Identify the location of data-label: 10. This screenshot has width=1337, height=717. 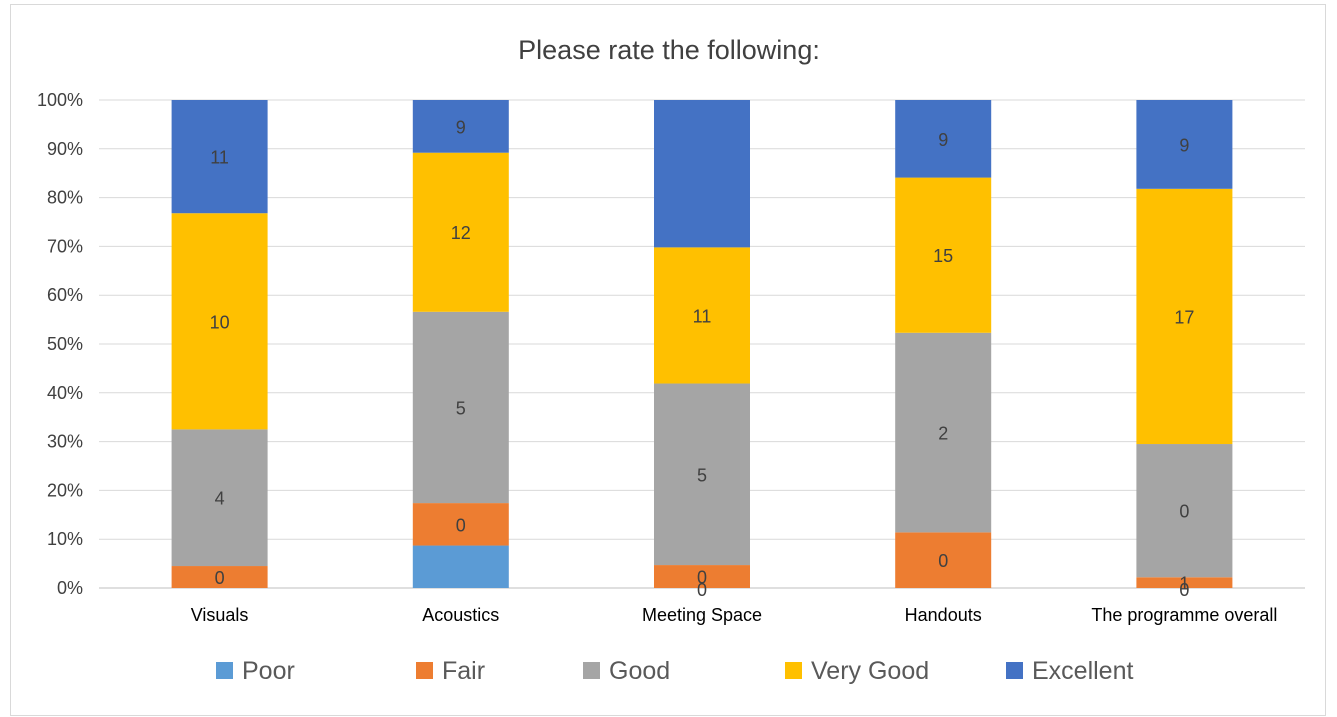
(220, 322).